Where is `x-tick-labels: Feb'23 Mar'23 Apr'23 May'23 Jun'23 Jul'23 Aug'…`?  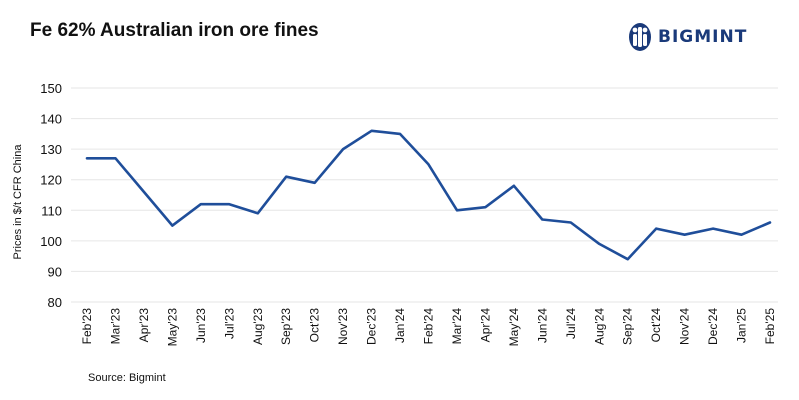 x-tick-labels: Feb'23 Mar'23 Apr'23 May'23 Jun'23 Jul'23 Aug'… is located at coordinates (428, 327).